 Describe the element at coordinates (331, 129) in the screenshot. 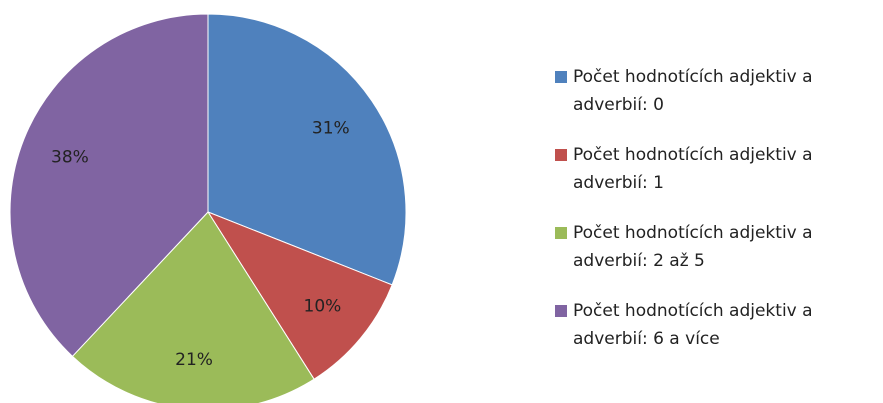

I see `data-label: 31%` at that location.